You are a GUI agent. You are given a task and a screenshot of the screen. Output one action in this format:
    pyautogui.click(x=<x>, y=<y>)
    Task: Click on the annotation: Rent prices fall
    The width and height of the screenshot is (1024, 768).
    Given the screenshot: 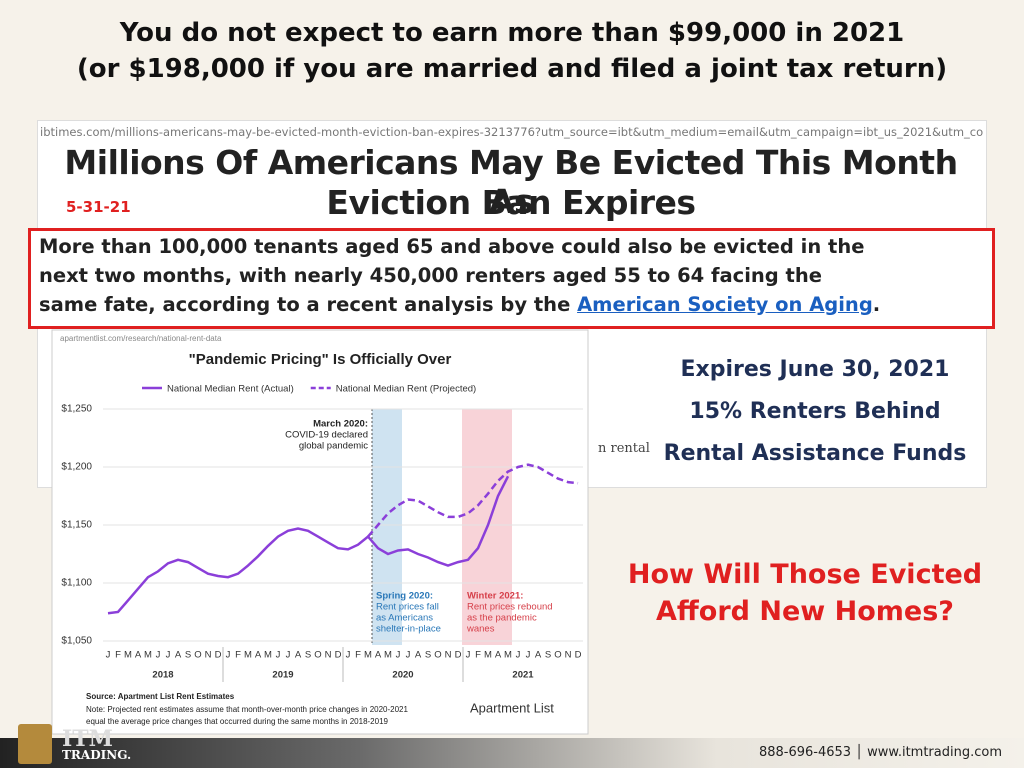 What is the action you would take?
    pyautogui.click(x=407, y=607)
    